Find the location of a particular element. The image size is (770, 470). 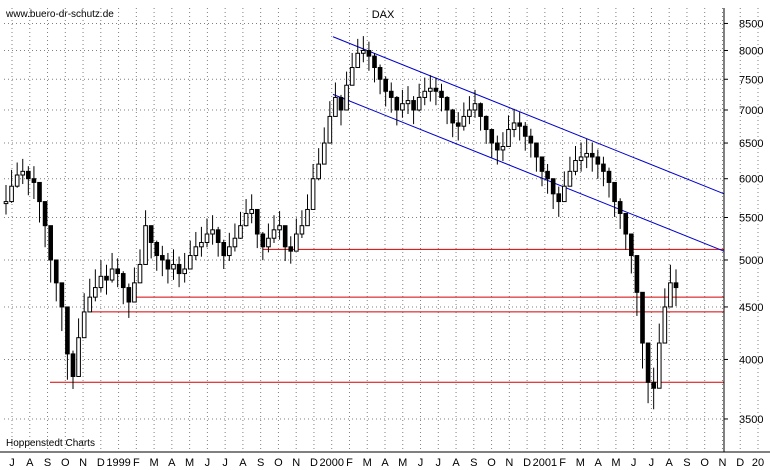

x-tick-label: 2000 is located at coordinates (331, 463).